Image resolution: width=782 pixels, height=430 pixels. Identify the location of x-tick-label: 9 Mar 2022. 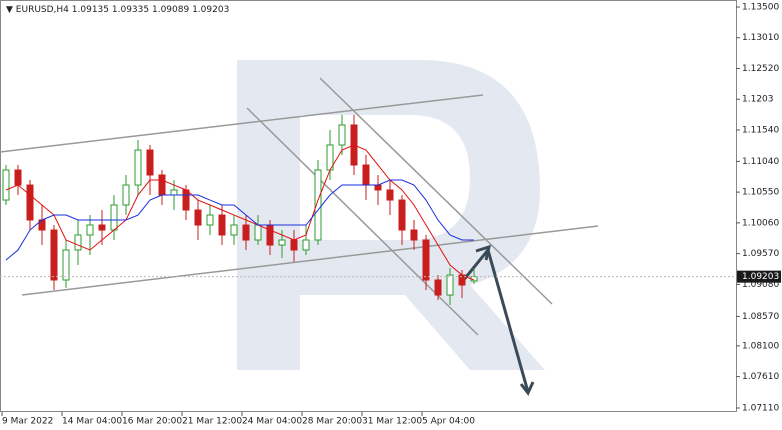
(27, 422).